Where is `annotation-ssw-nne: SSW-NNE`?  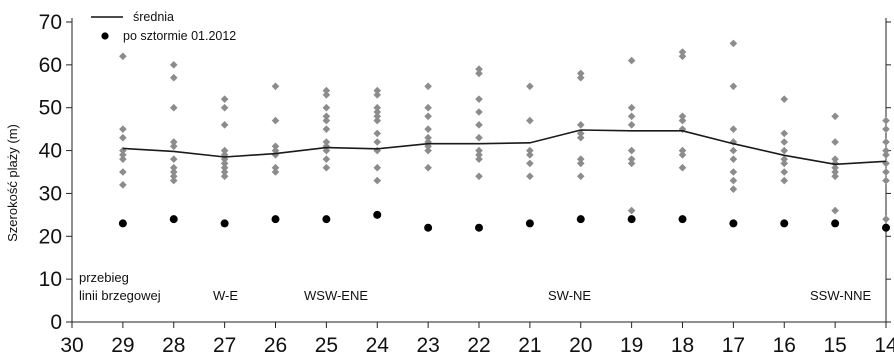 annotation-ssw-nne: SSW-NNE is located at coordinates (840, 295).